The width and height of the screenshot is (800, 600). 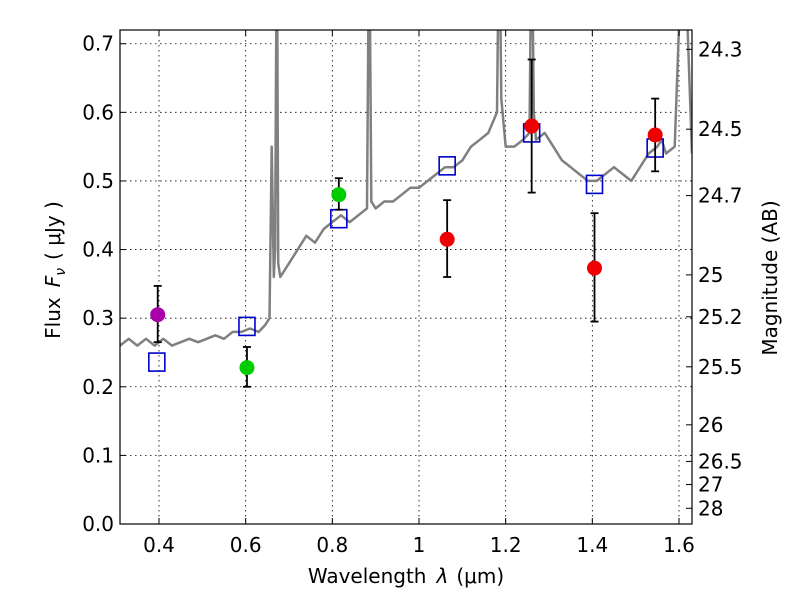 What do you see at coordinates (98, 455) in the screenshot?
I see `y-tick-label: 0.1` at bounding box center [98, 455].